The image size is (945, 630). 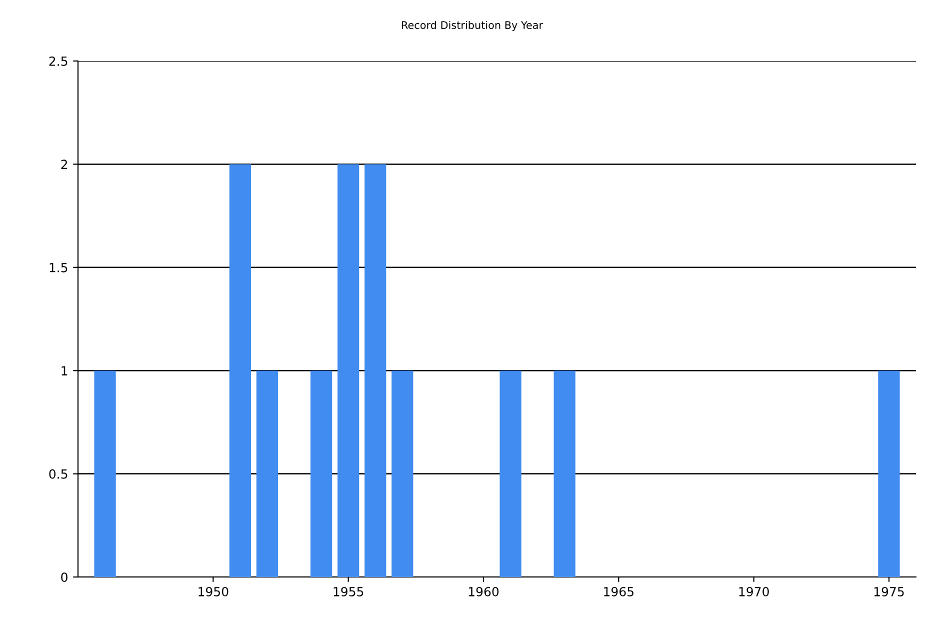 What do you see at coordinates (64, 577) in the screenshot?
I see `y-tick-label: 0` at bounding box center [64, 577].